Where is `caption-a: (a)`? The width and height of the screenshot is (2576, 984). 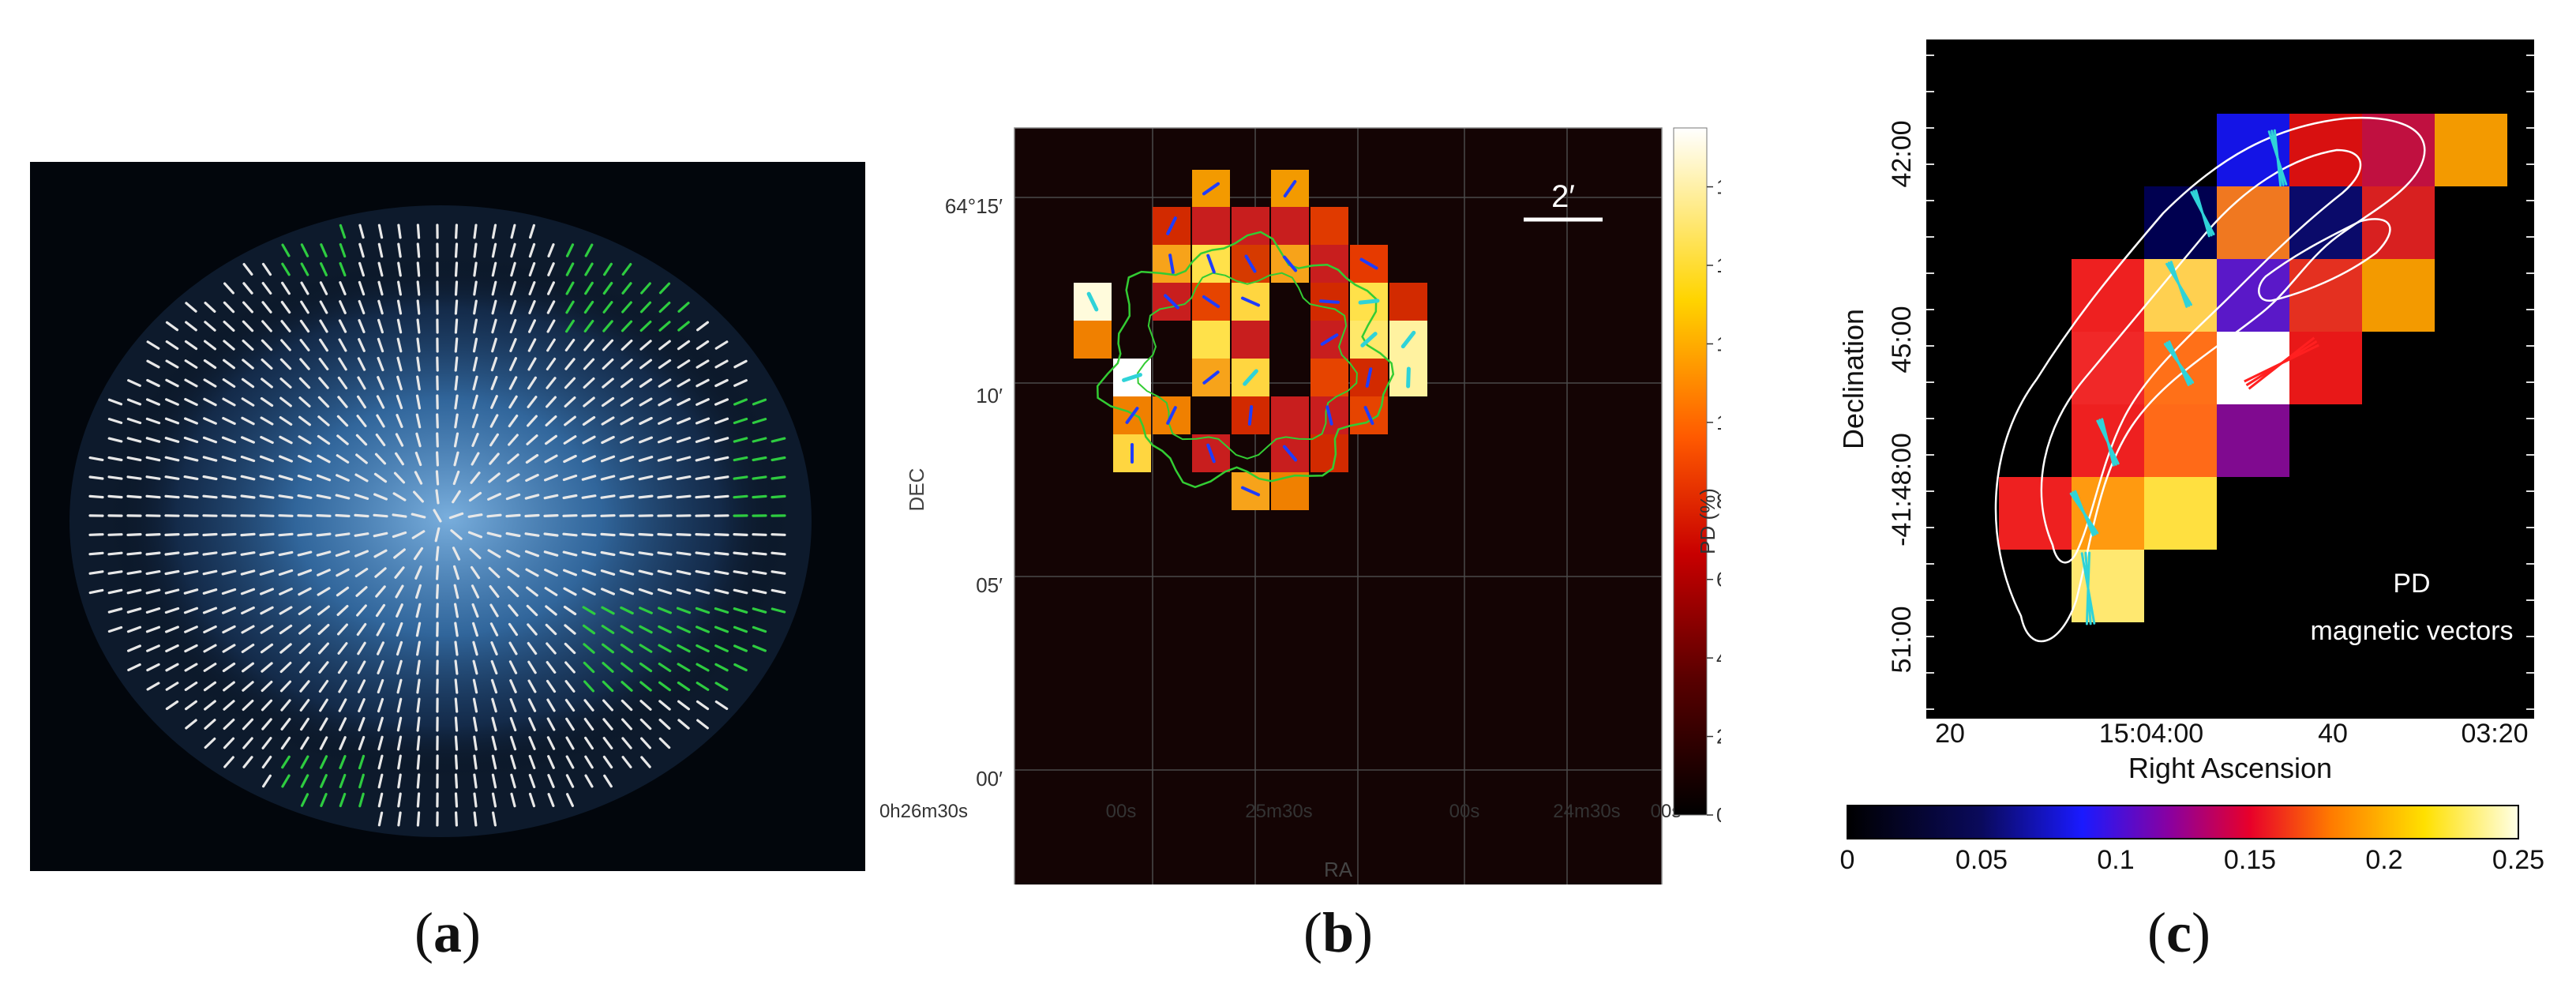
caption-a: (a) is located at coordinates (447, 933).